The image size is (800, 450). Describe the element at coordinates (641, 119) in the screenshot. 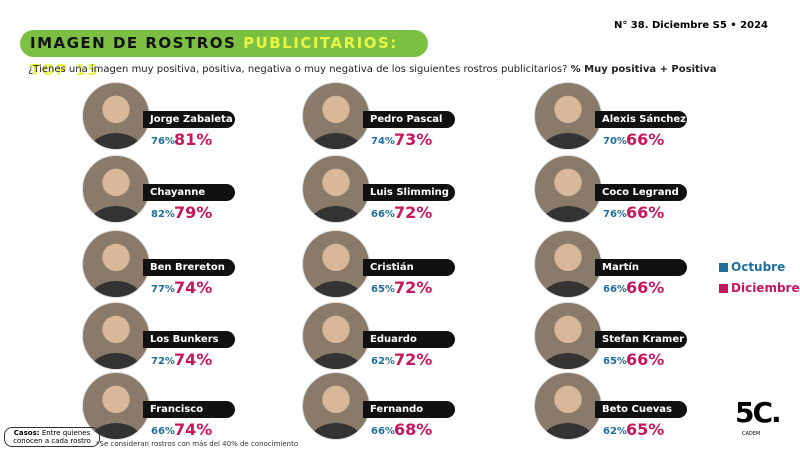

I see `name-pill: Alexis Sánchez` at that location.